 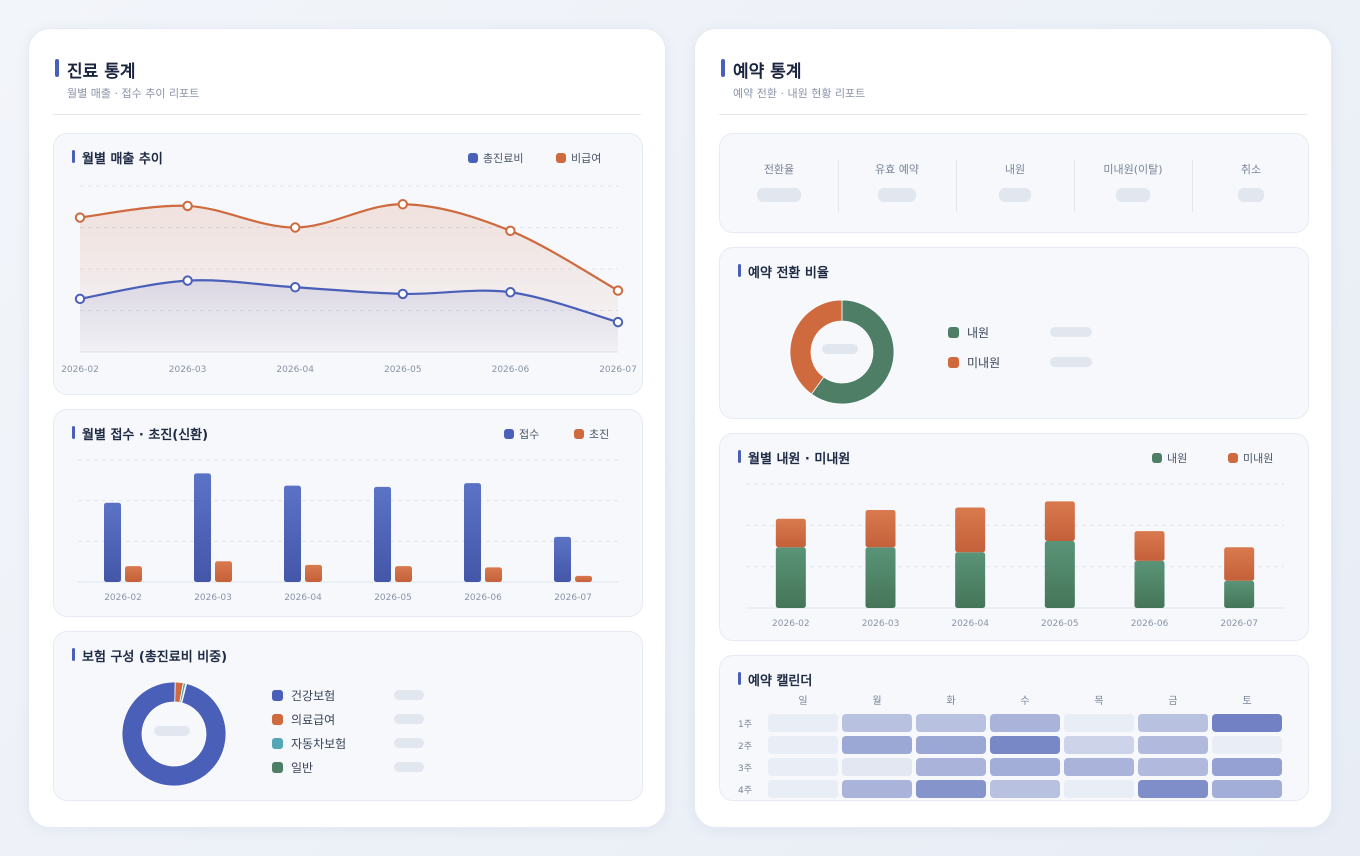 I want to click on calendar-day-header: 금, so click(x=1173, y=701).